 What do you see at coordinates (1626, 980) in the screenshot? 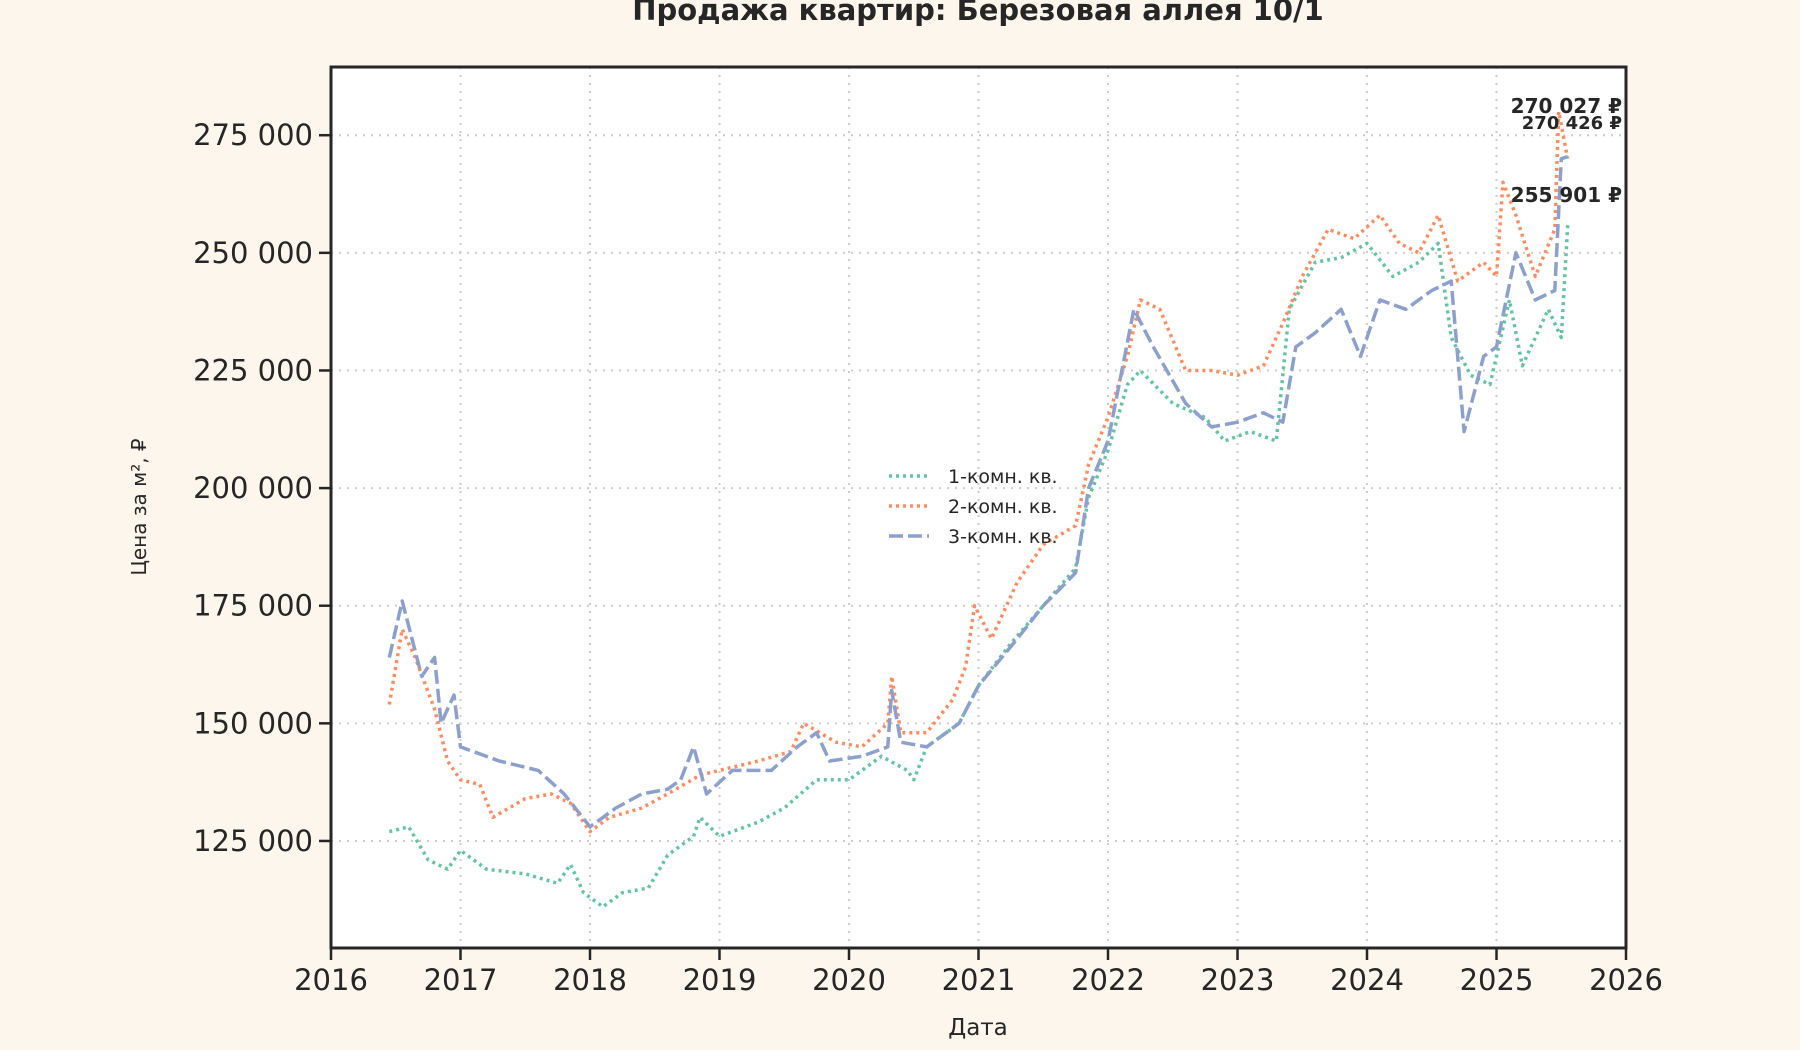
I see `x-tick-label: 2026` at bounding box center [1626, 980].